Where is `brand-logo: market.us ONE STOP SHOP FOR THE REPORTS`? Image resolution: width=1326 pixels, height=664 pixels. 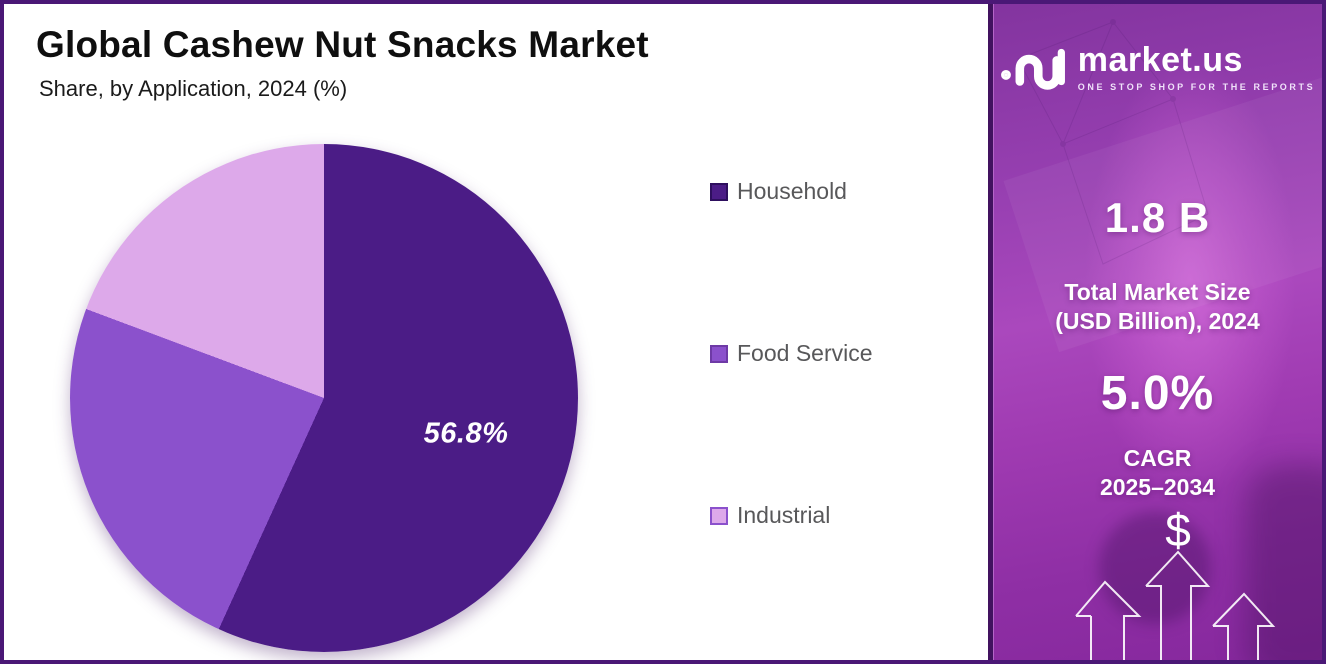 brand-logo: market.us ONE STOP SHOP FOR THE REPORTS is located at coordinates (1157, 67).